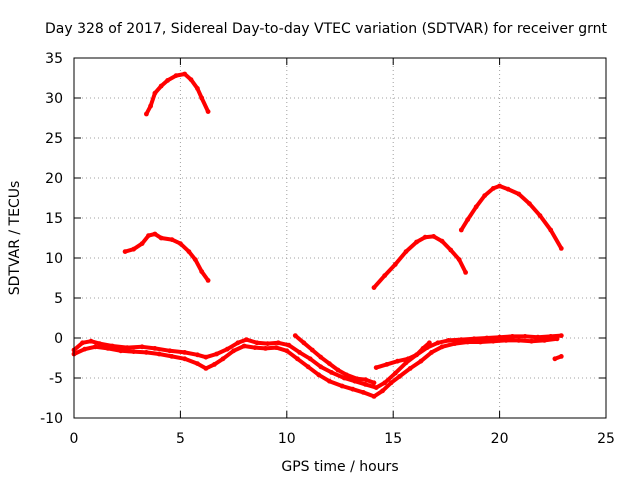  Describe the element at coordinates (54, 59) in the screenshot. I see `y-tick-label: 35` at that location.